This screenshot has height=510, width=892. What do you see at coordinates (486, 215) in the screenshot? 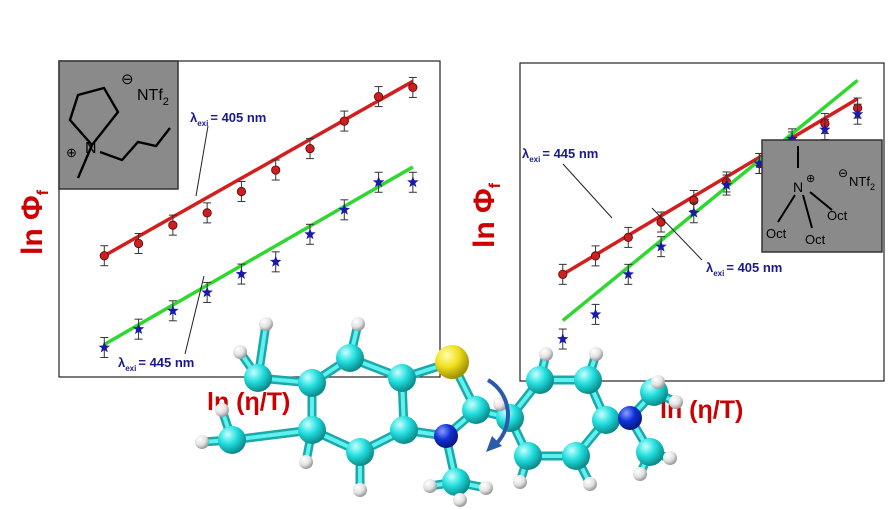
I see `right-ylabel: ln Φf` at bounding box center [486, 215].